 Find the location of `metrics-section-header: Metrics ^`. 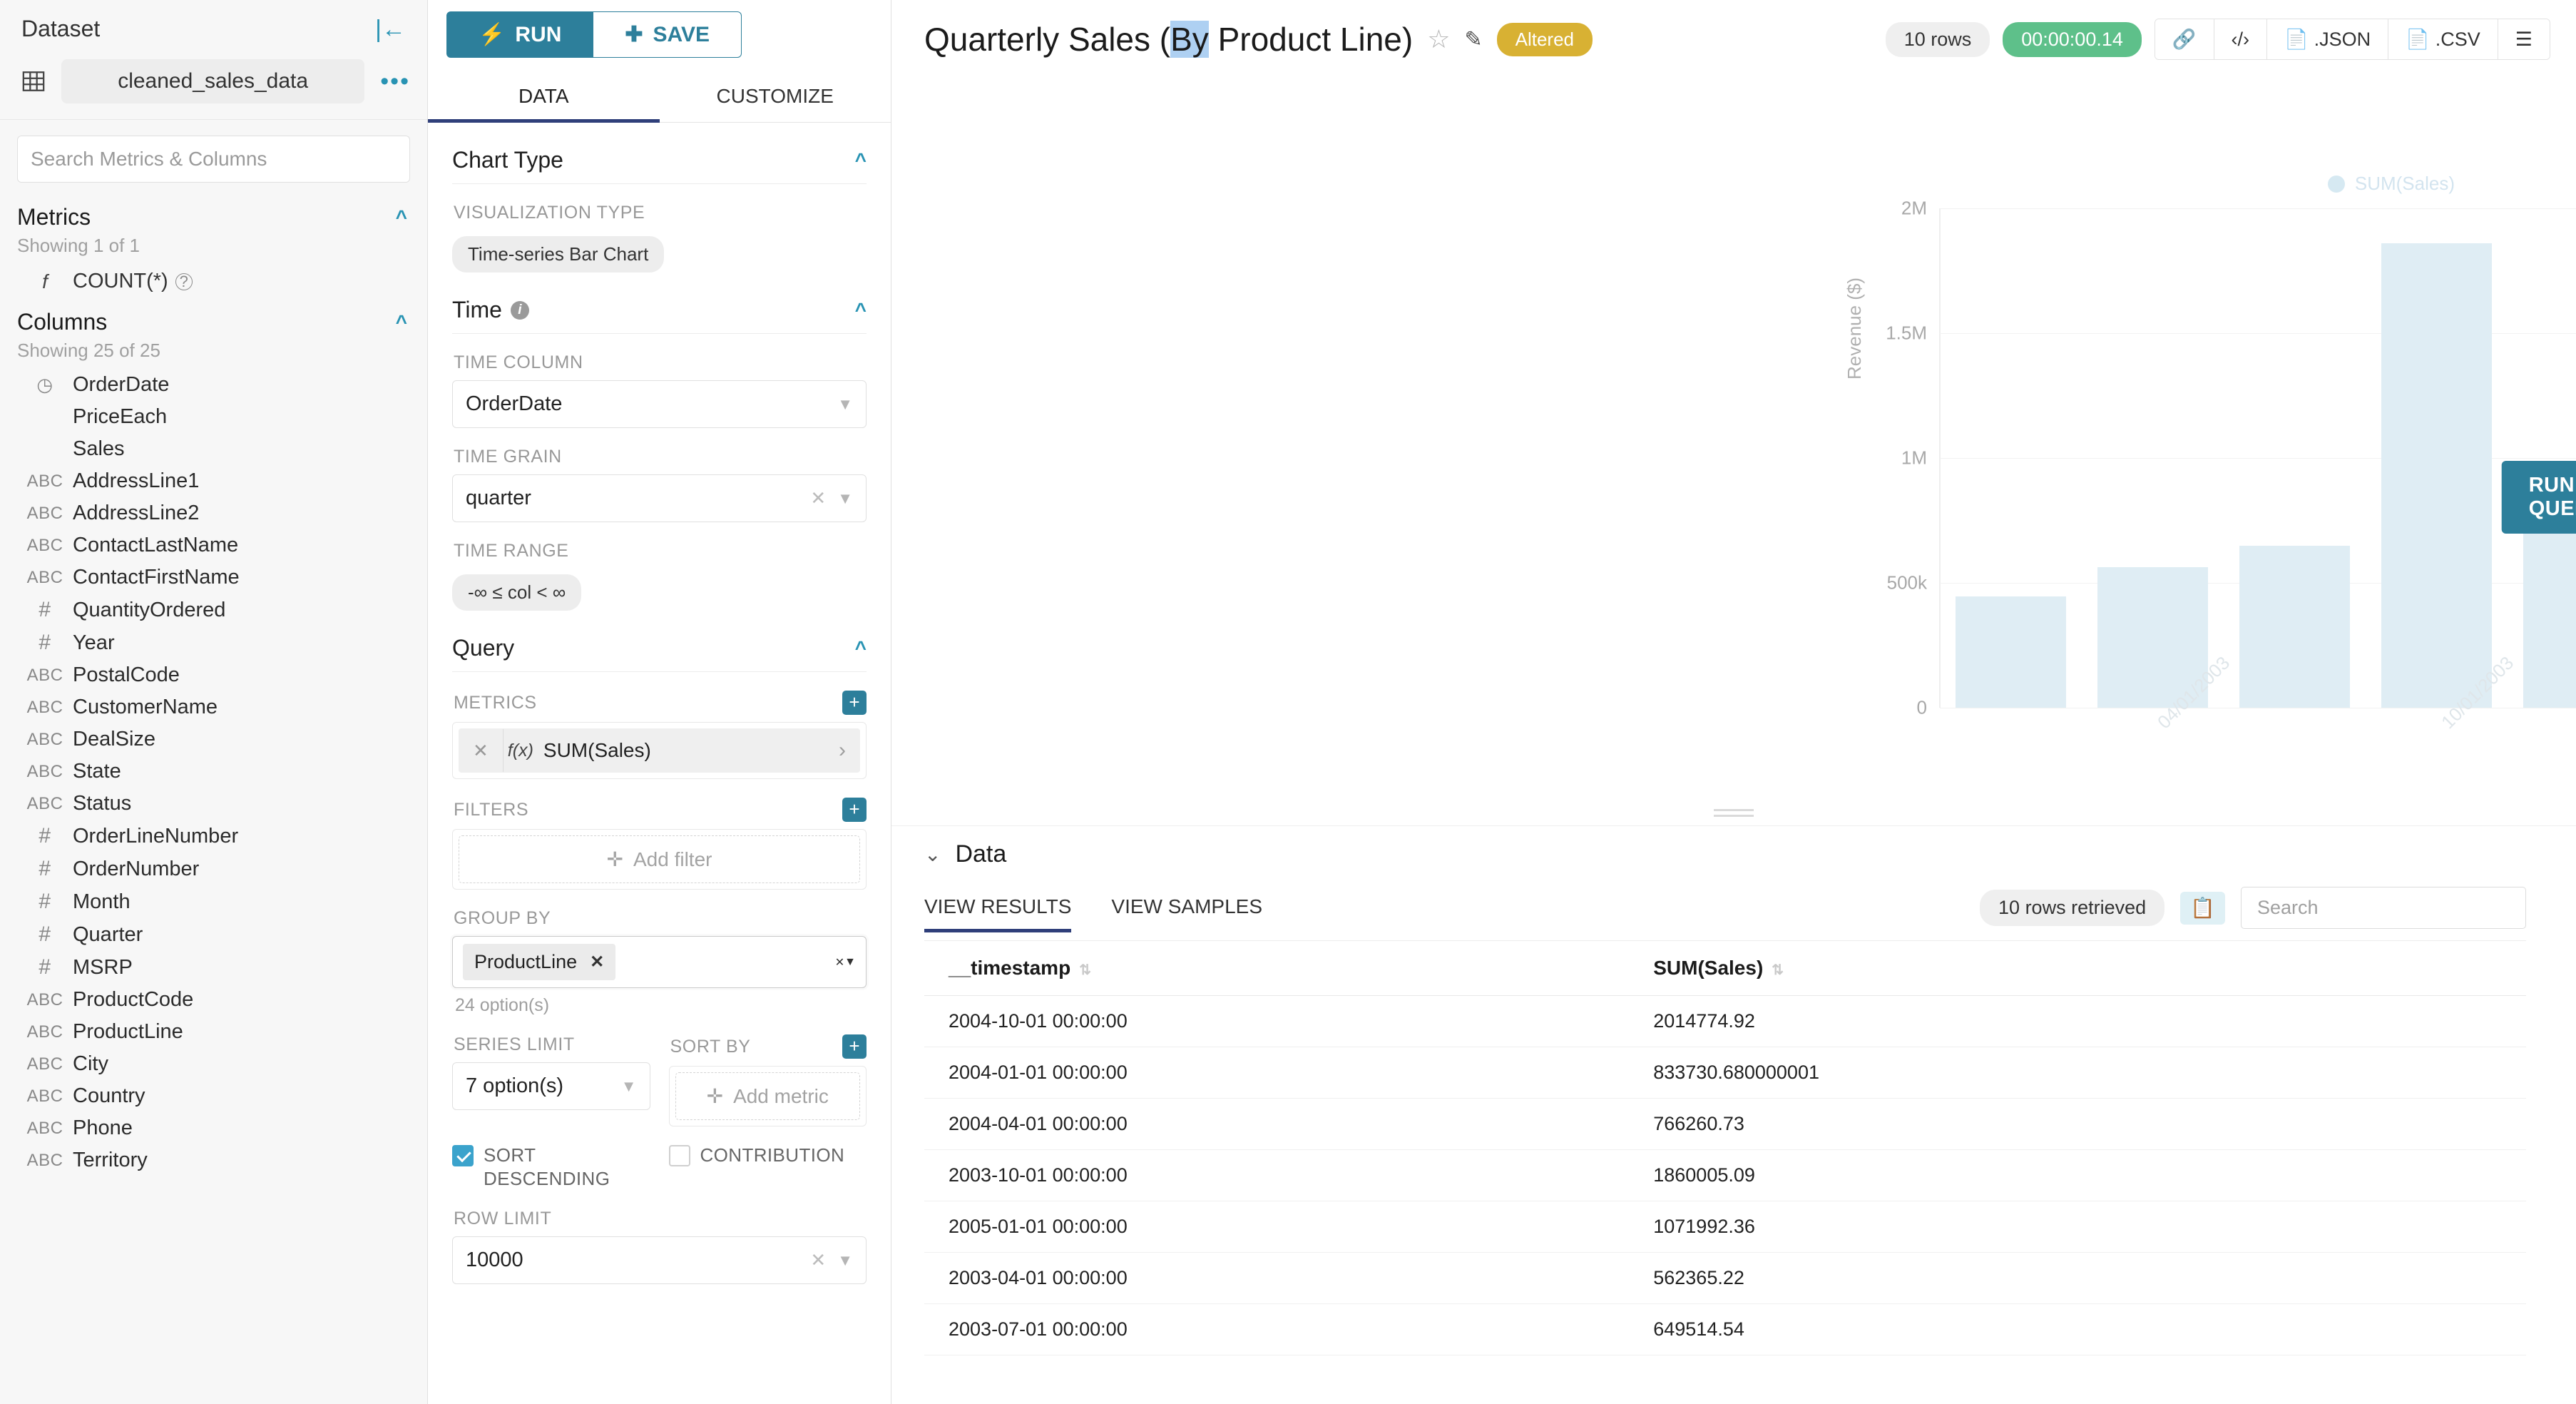

metrics-section-header: Metrics ^ is located at coordinates (214, 212).